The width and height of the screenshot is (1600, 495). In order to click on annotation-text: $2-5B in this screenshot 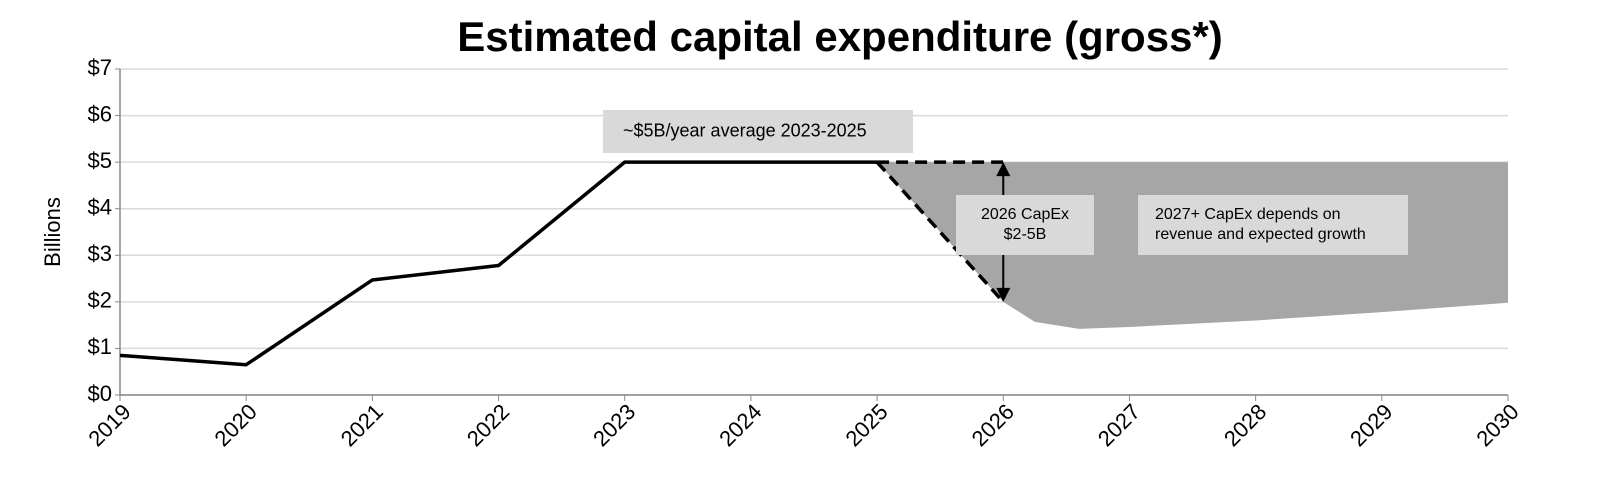, I will do `click(1025, 234)`.